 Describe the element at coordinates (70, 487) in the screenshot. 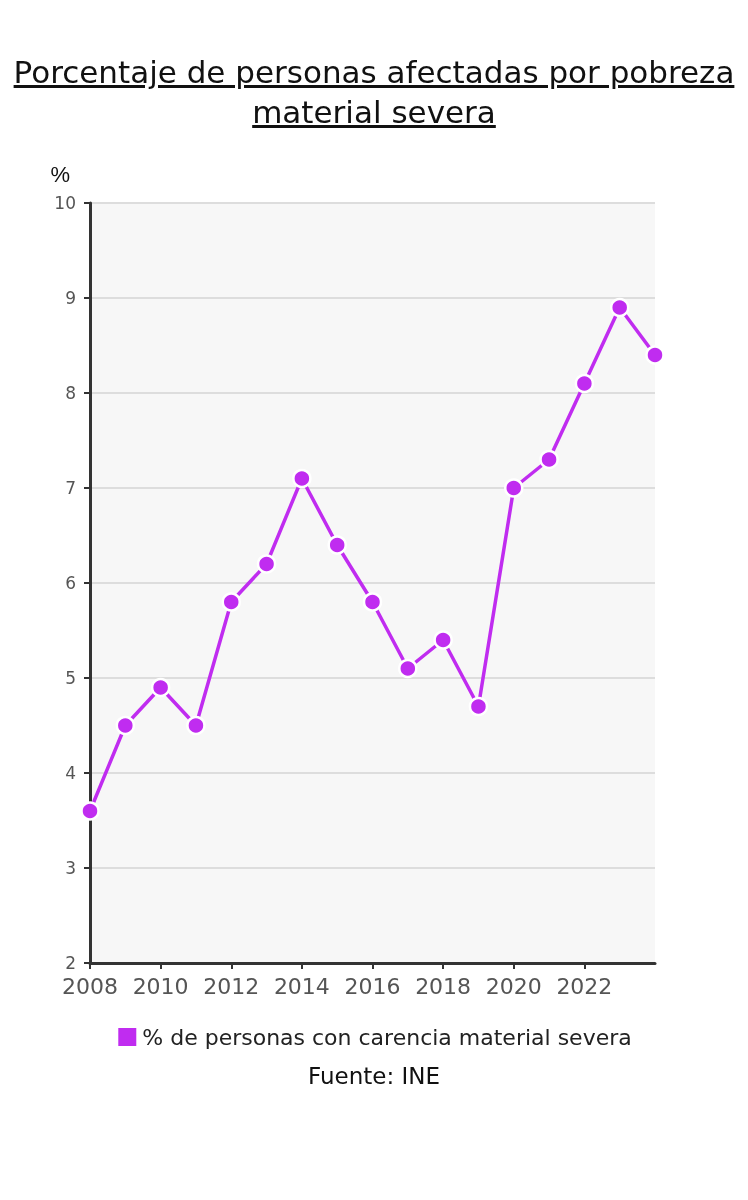

I see `y-tick-label: 7` at that location.